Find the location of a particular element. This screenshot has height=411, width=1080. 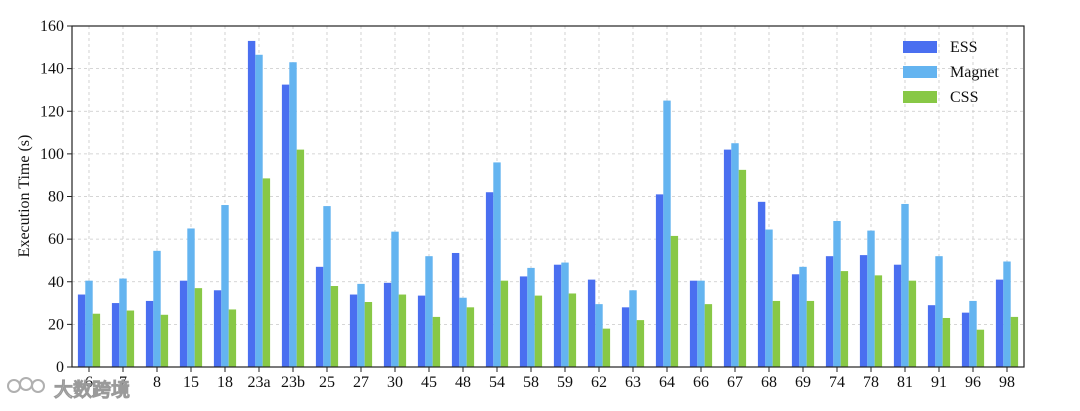

x-tick-label: 98 is located at coordinates (1007, 382).